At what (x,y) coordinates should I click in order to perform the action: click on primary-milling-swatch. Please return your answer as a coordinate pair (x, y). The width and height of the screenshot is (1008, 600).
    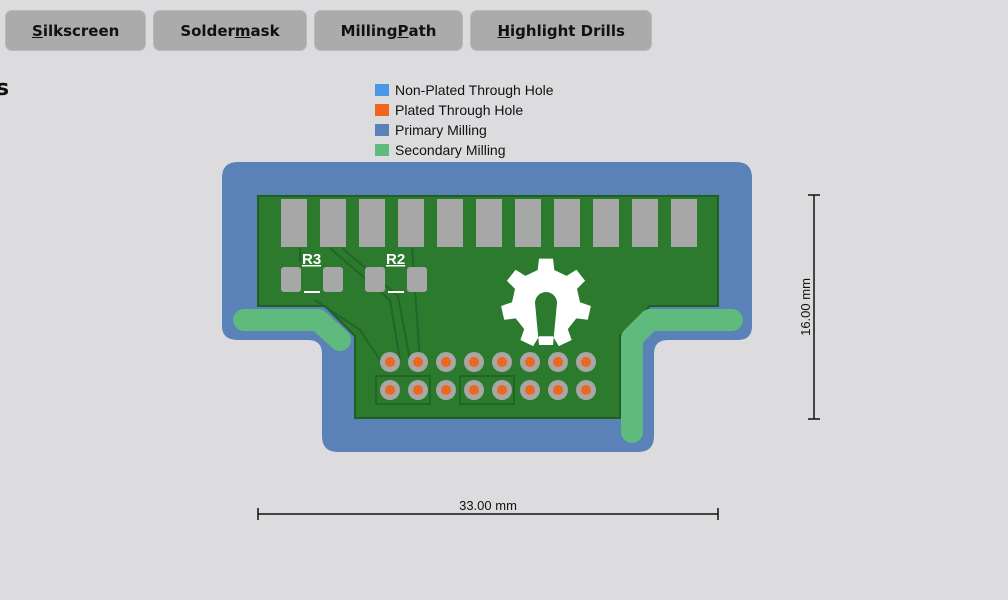
    Looking at the image, I should click on (382, 130).